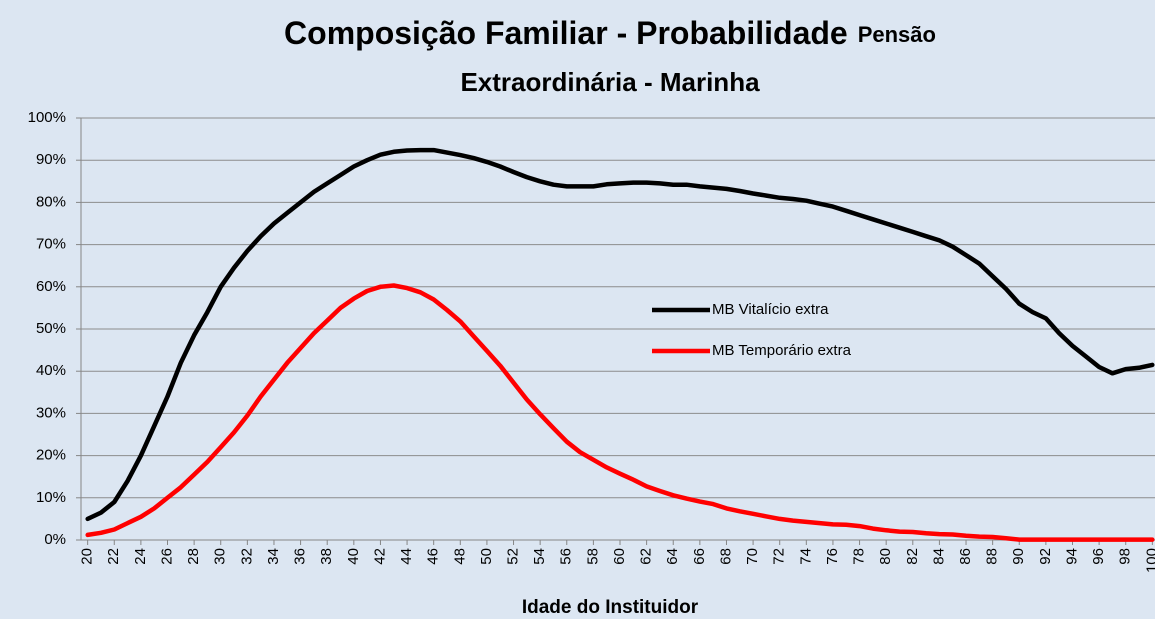  I want to click on x-tick-label: 90, so click(1018, 556).